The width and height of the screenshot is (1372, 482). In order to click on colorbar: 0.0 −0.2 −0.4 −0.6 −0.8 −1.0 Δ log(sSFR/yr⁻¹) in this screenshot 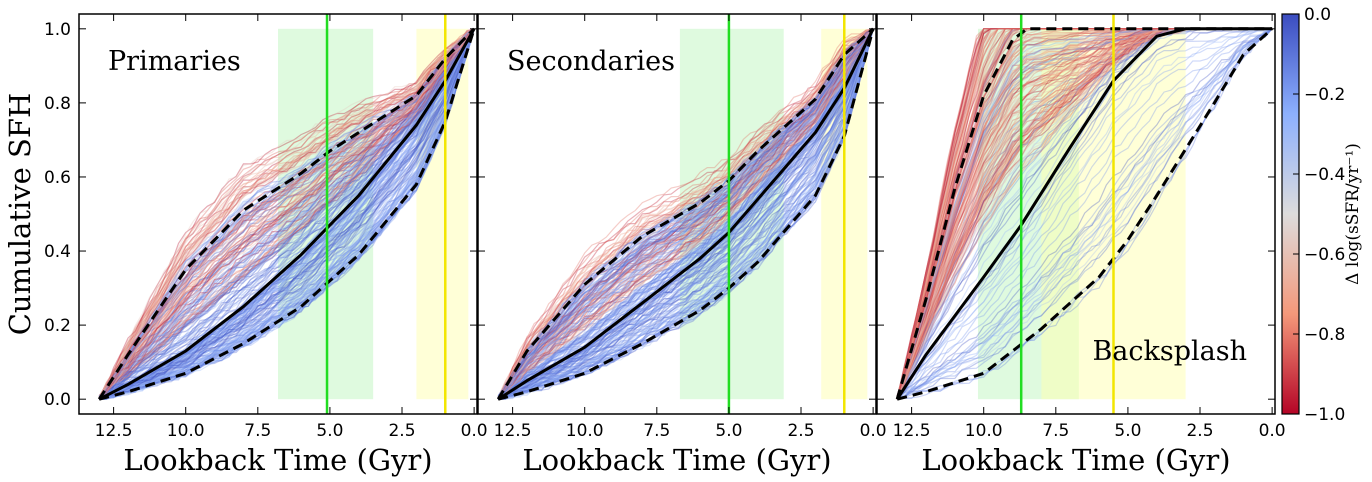, I will do `click(1322, 215)`.